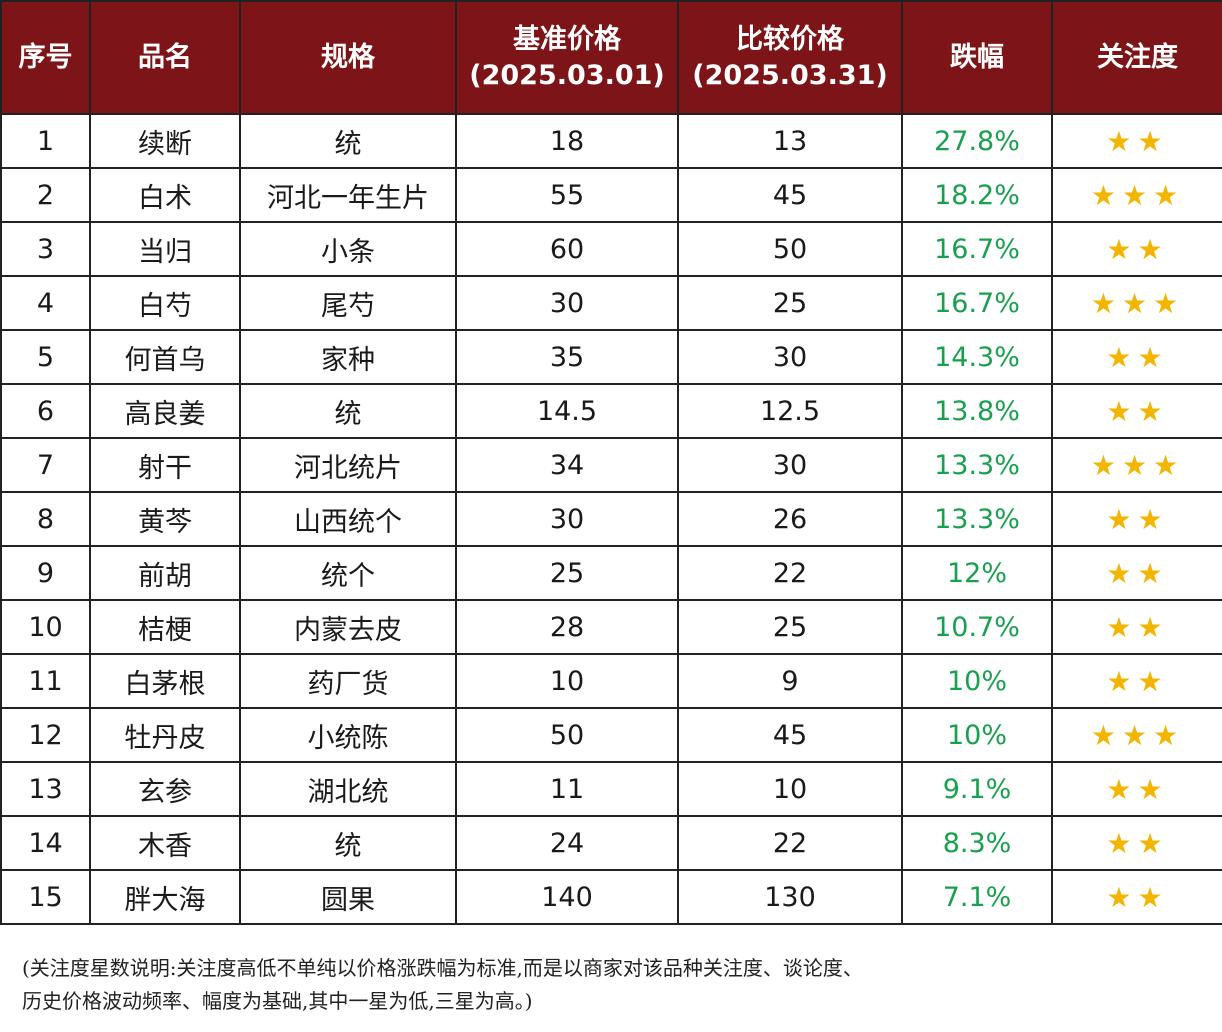 This screenshot has height=1032, width=1222. I want to click on header-index: 序号, so click(45, 57).